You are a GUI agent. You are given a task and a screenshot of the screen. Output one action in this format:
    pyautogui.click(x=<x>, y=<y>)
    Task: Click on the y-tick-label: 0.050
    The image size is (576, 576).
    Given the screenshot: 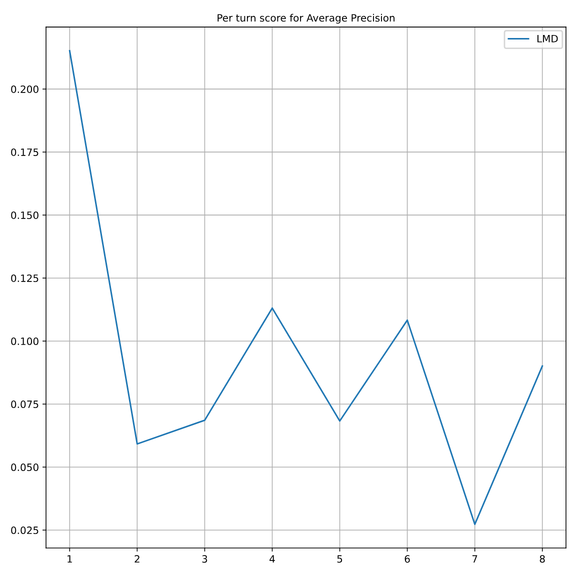 What is the action you would take?
    pyautogui.click(x=24, y=467)
    